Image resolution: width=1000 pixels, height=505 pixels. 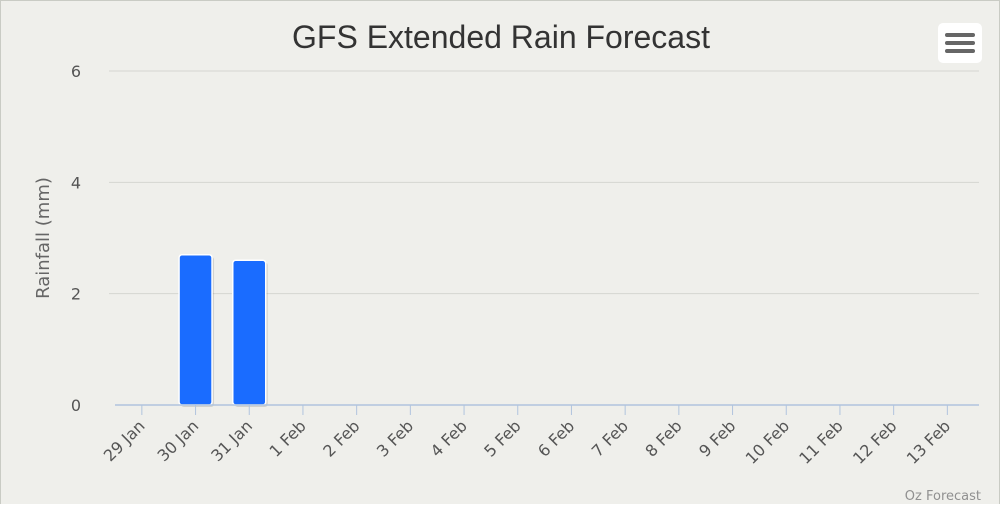 I want to click on x-tick-label: 4 Feb, so click(x=449, y=438).